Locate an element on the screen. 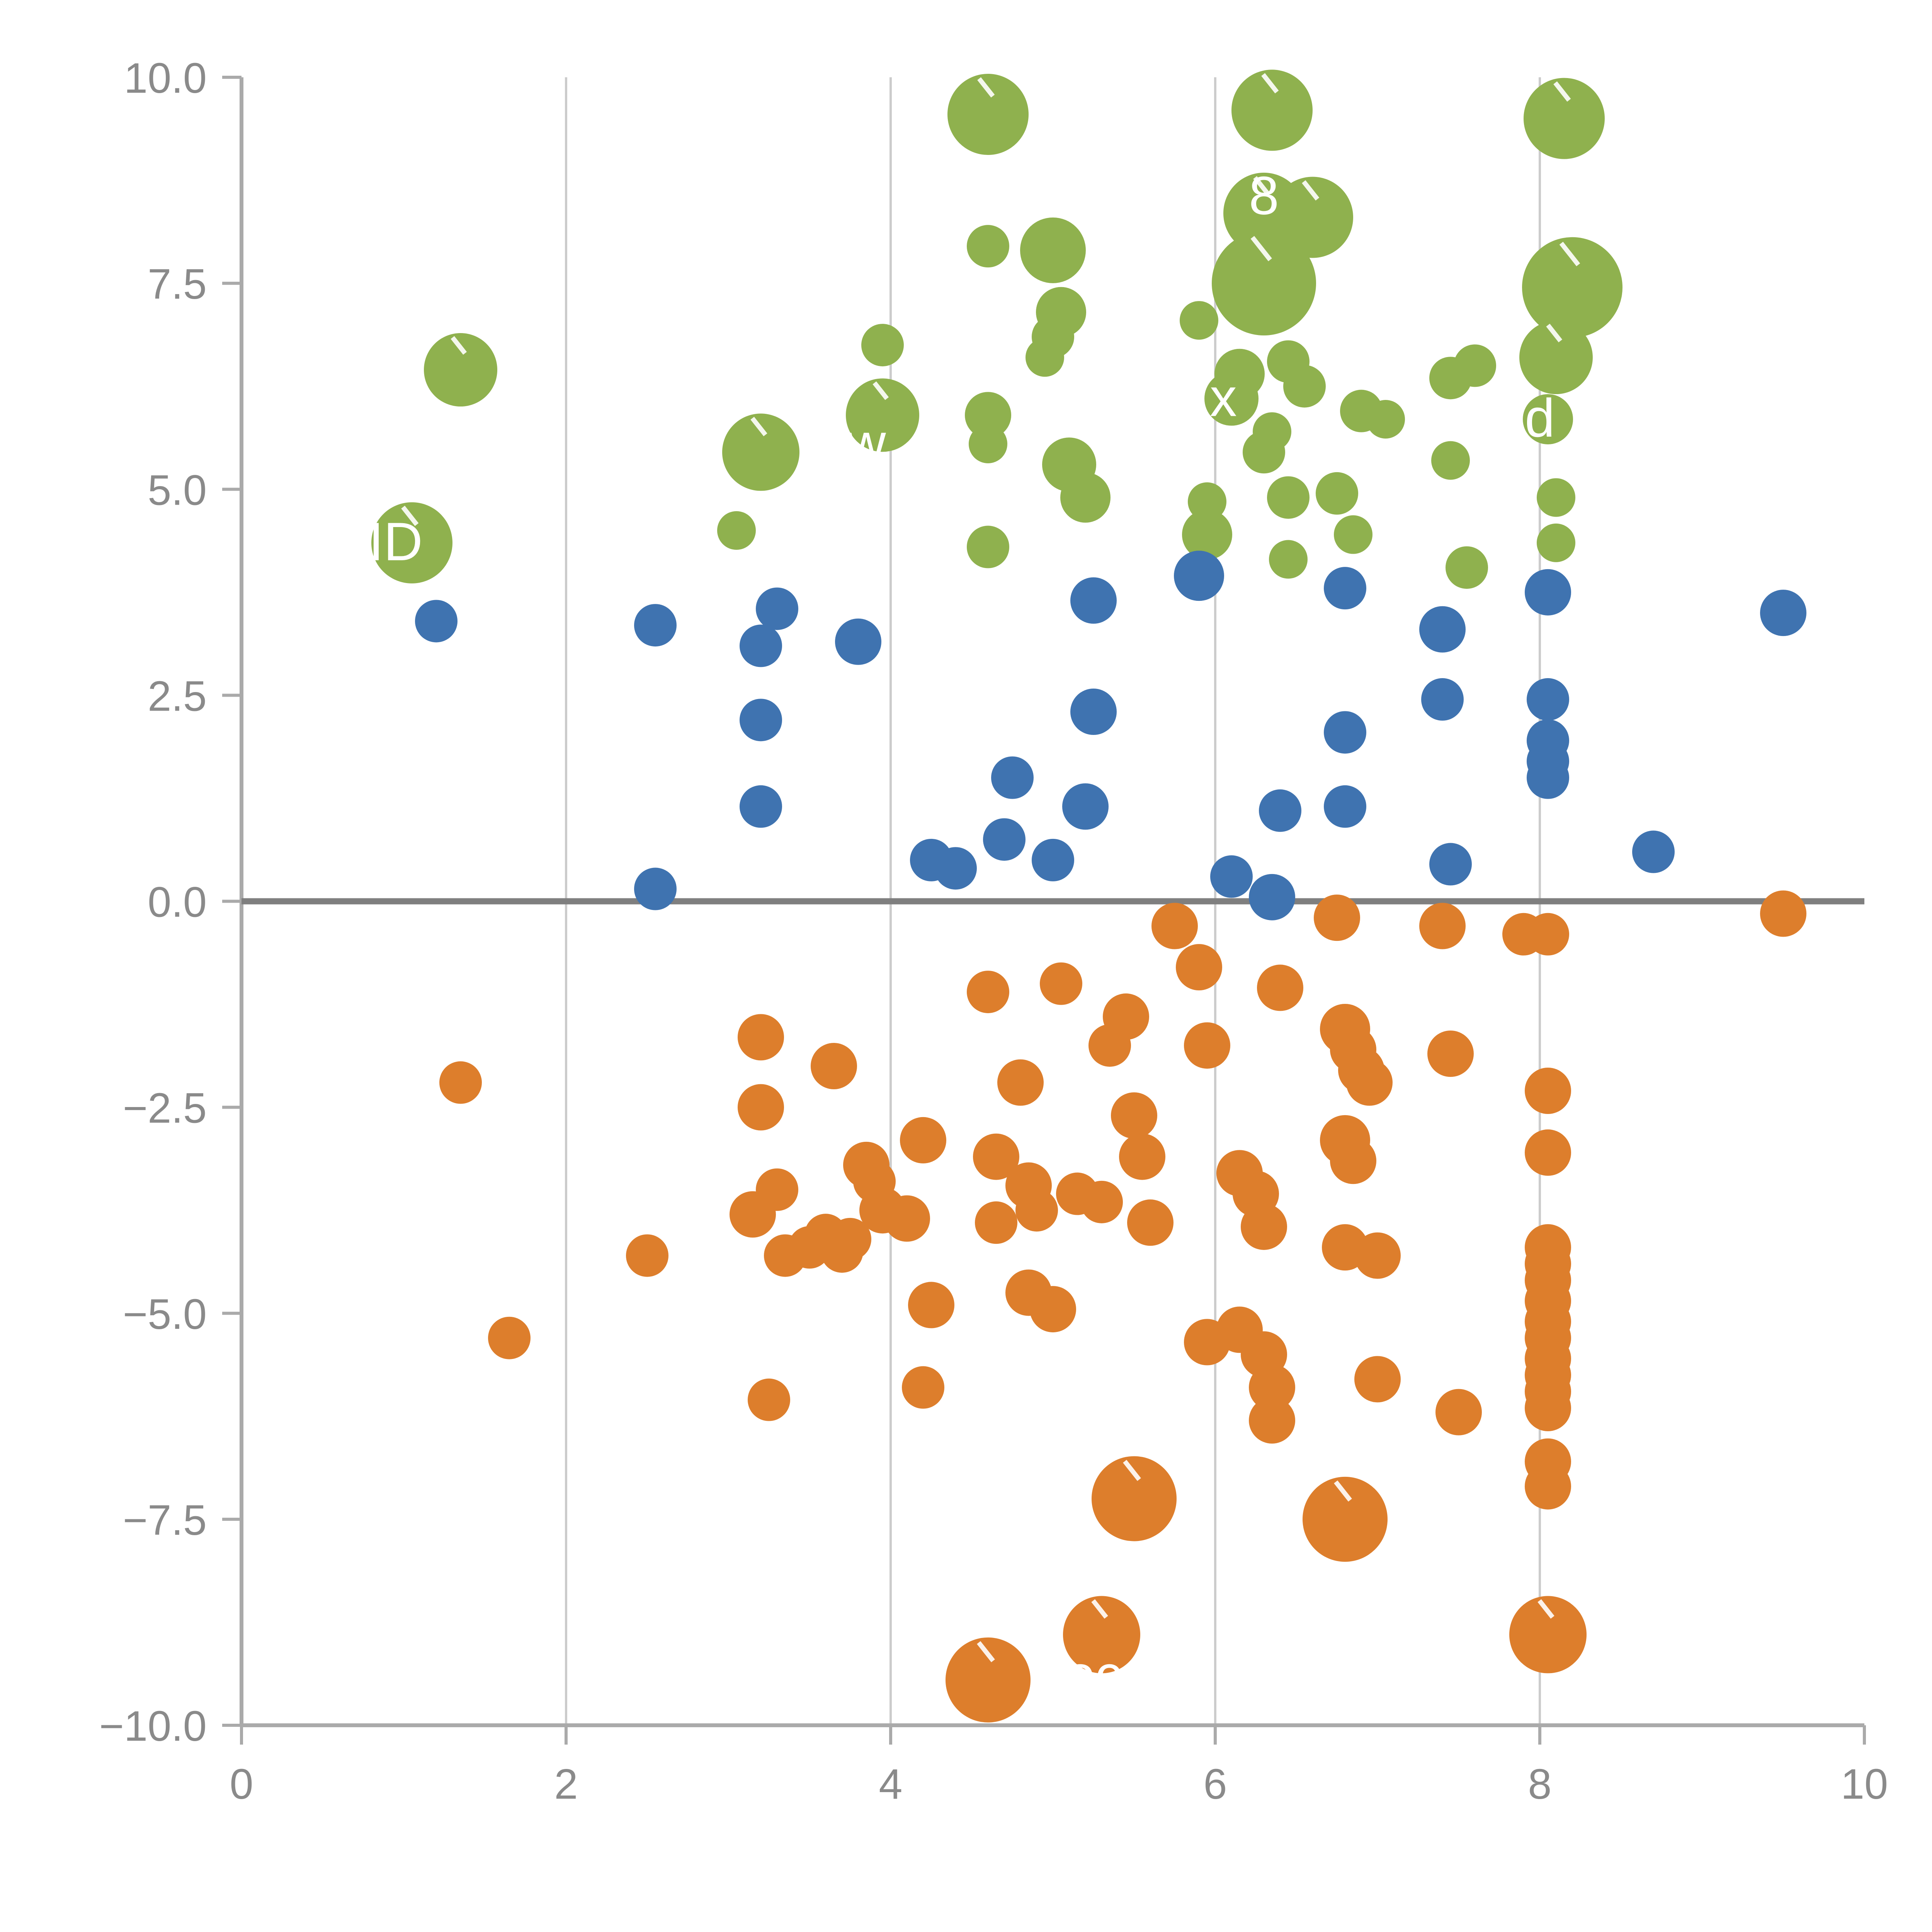 This screenshot has height=1932, width=1932. y-tick-label: 2.5 is located at coordinates (177, 696).